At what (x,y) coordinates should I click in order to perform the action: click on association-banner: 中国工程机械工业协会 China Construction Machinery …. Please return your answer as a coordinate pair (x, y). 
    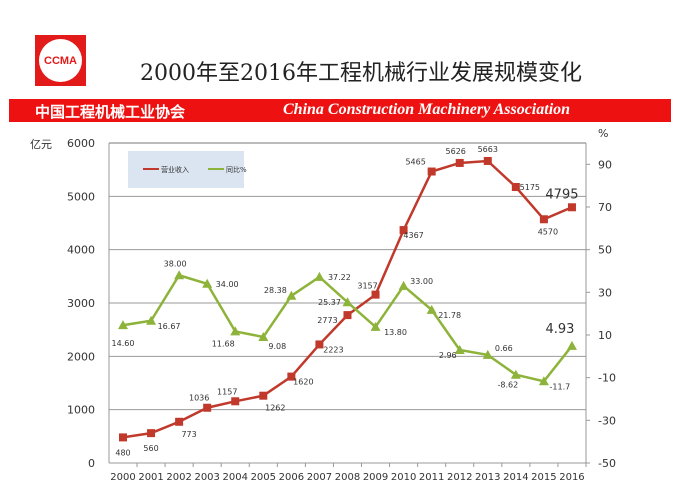
    Looking at the image, I should click on (340, 110).